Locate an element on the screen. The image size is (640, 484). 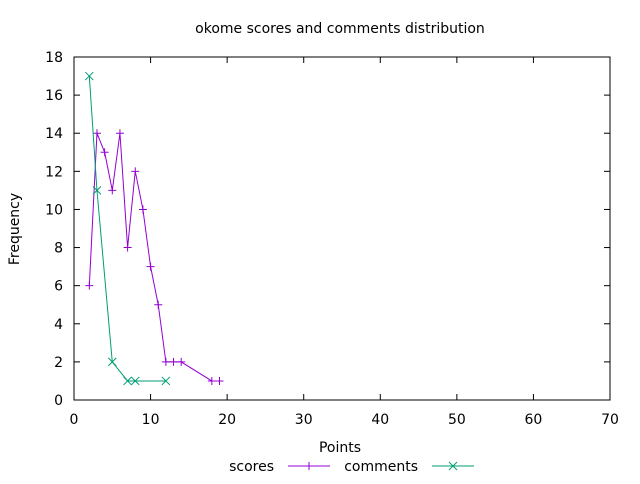
series-layer is located at coordinates (154, 228).